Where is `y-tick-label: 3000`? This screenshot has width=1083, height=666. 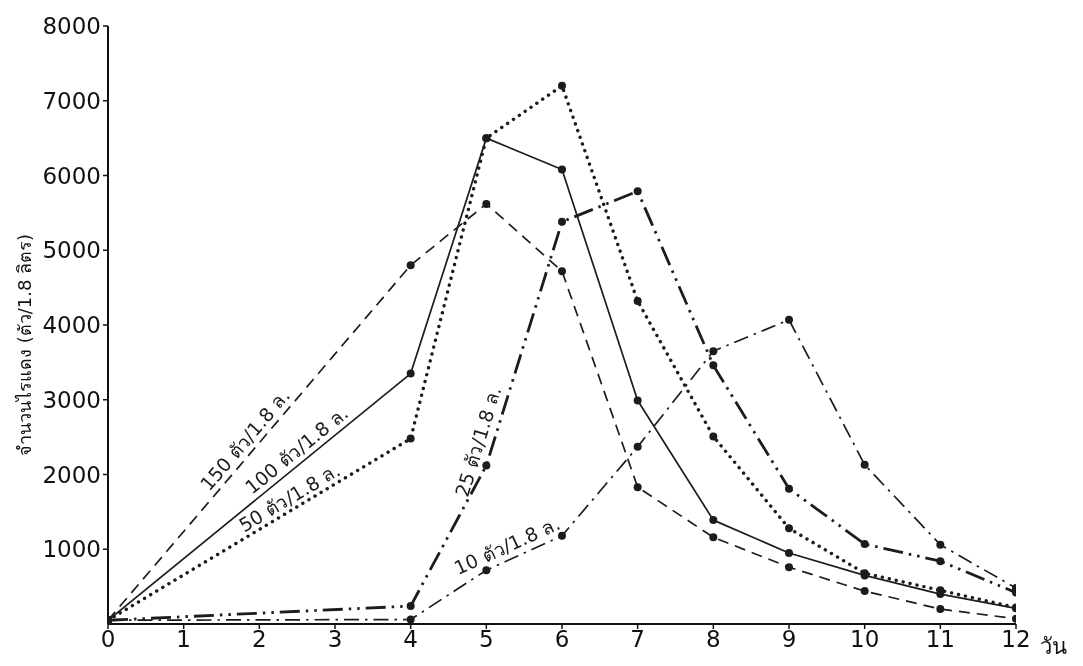 y-tick-label: 3000 is located at coordinates (71, 399).